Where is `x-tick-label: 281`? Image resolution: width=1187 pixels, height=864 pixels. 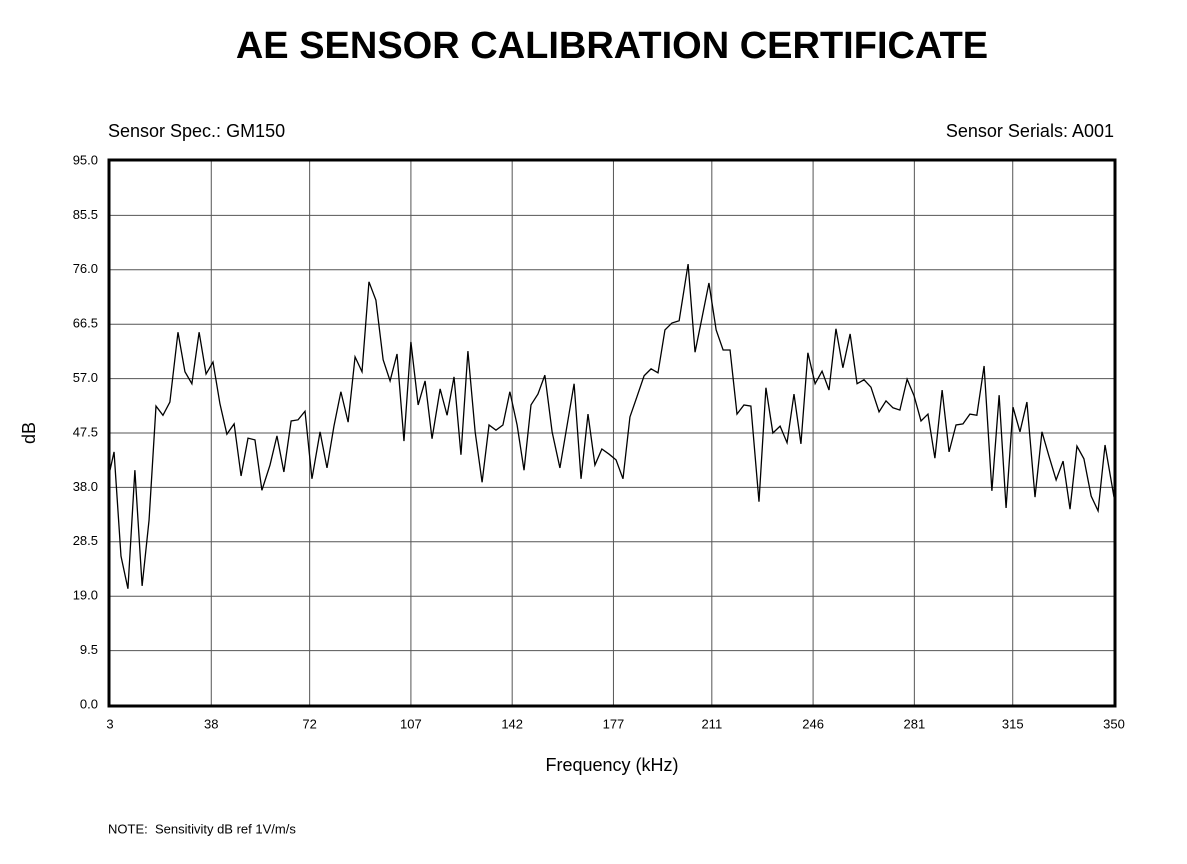 x-tick-label: 281 is located at coordinates (915, 723).